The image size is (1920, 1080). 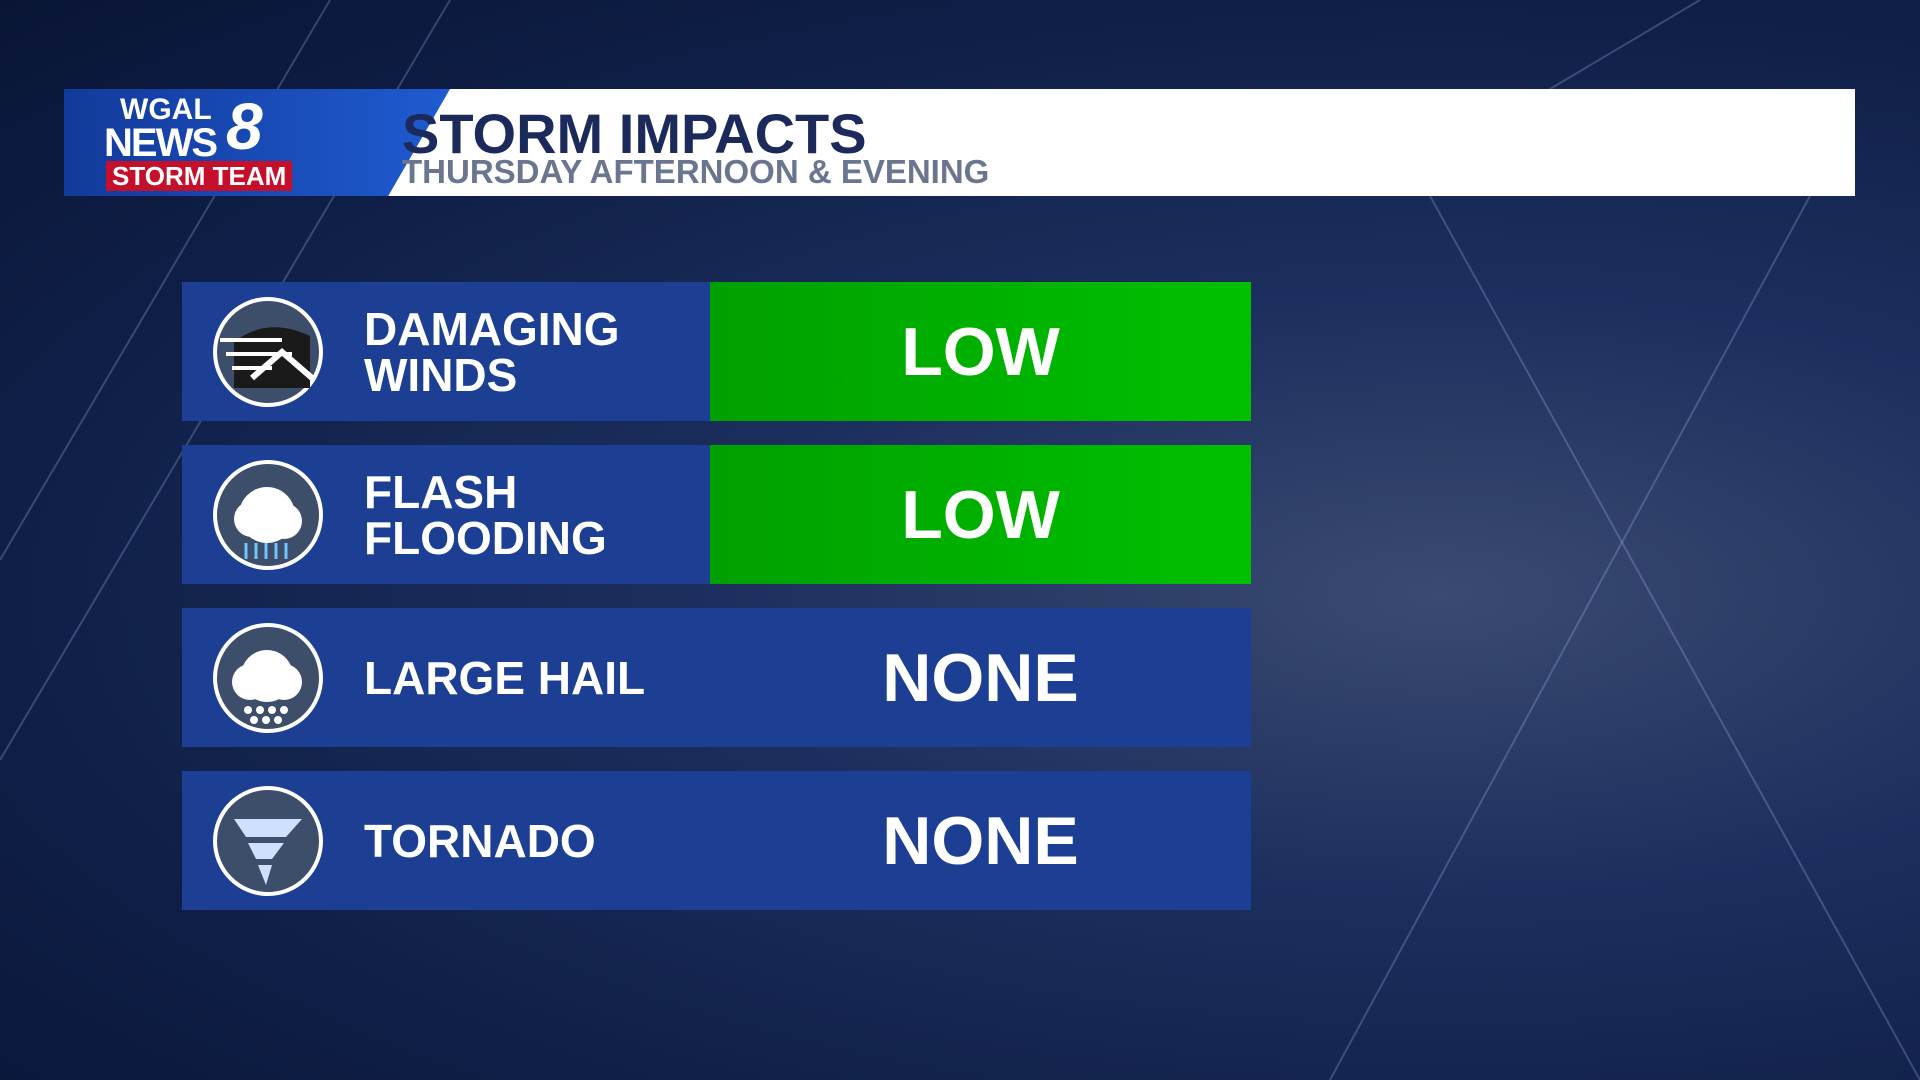 I want to click on impact-label: DAMAGING WINDS, so click(x=492, y=351).